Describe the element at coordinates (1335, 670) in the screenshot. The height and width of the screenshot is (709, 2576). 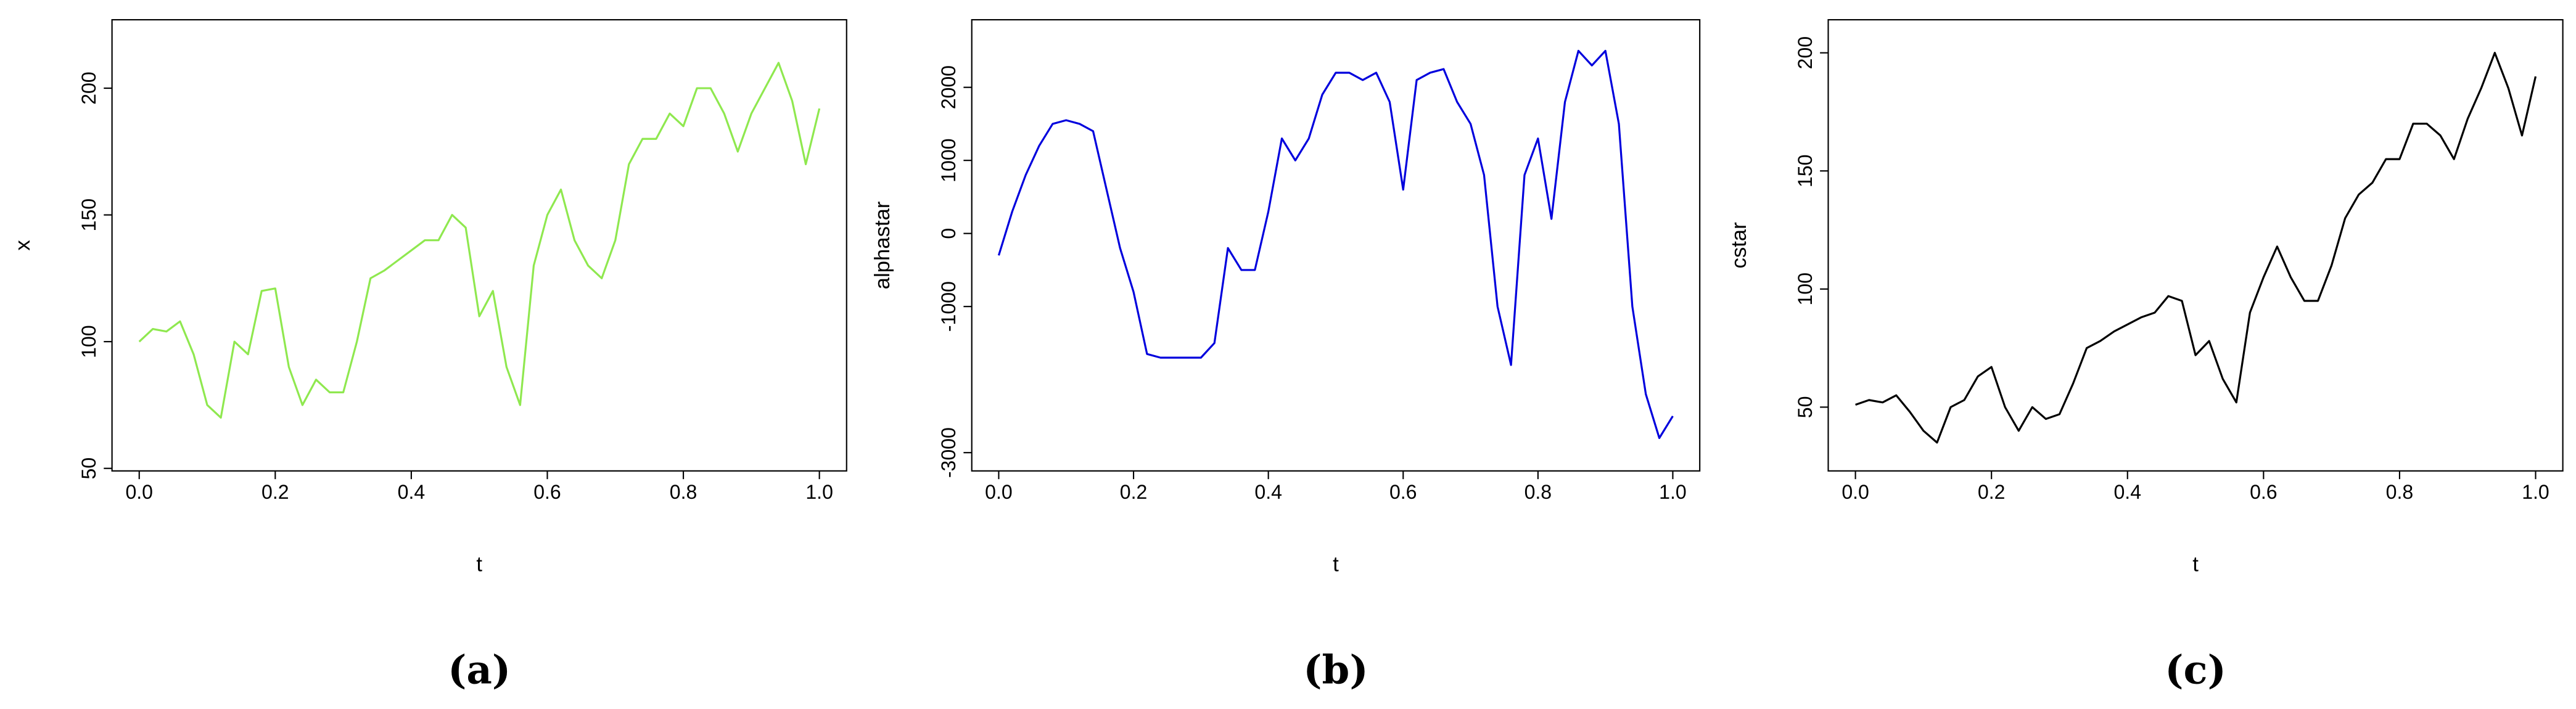
I see `caption: (b)` at that location.